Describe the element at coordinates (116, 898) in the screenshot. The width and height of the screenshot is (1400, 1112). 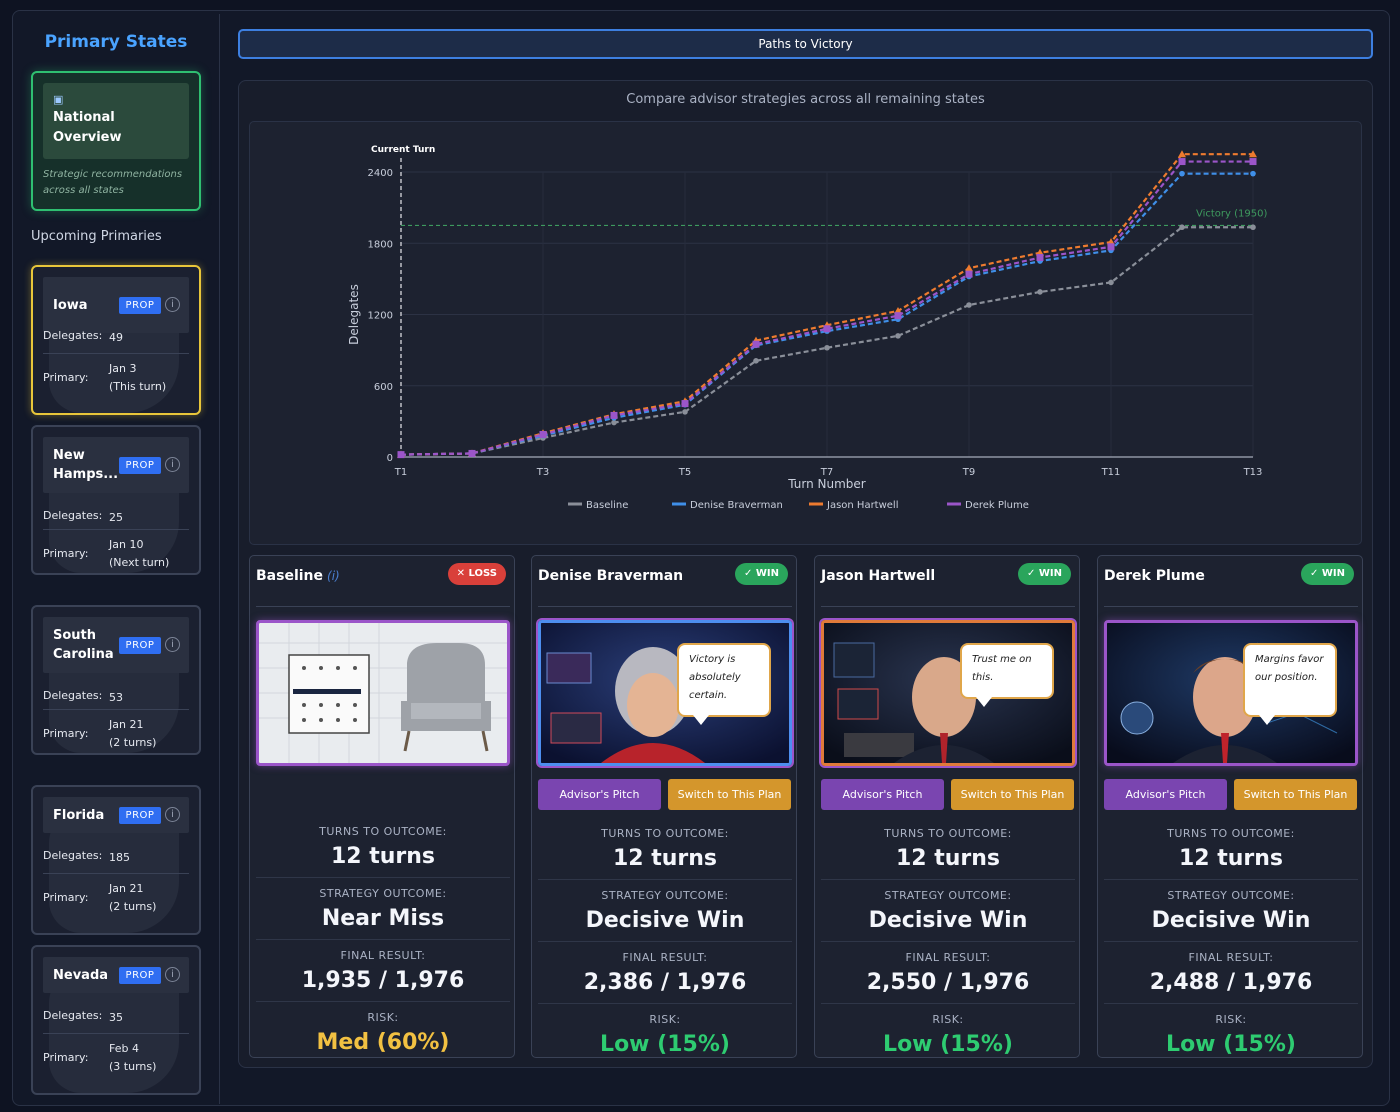
I see `primary-row: Primary: Jan 21 (2 turns)` at that location.